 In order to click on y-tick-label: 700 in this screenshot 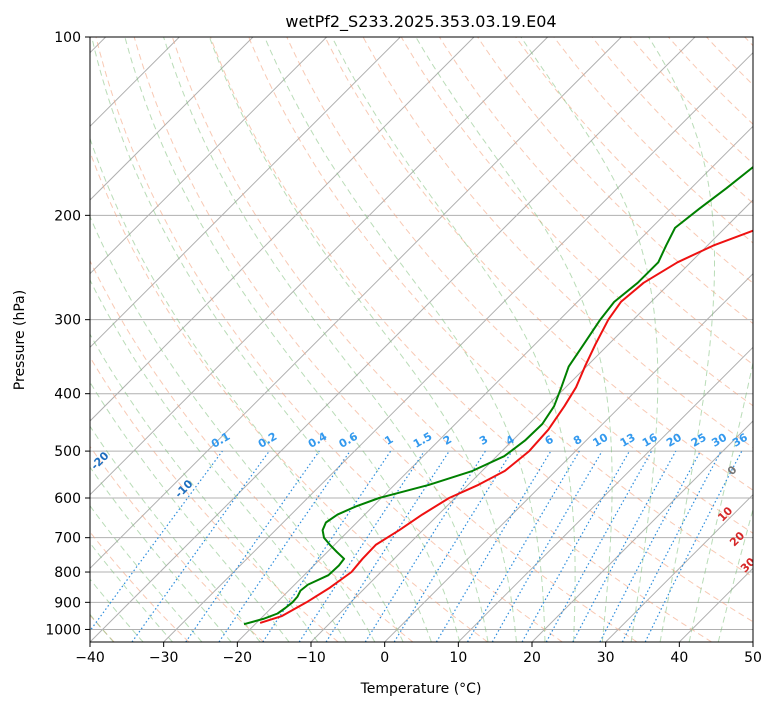, I will do `click(67, 539)`.